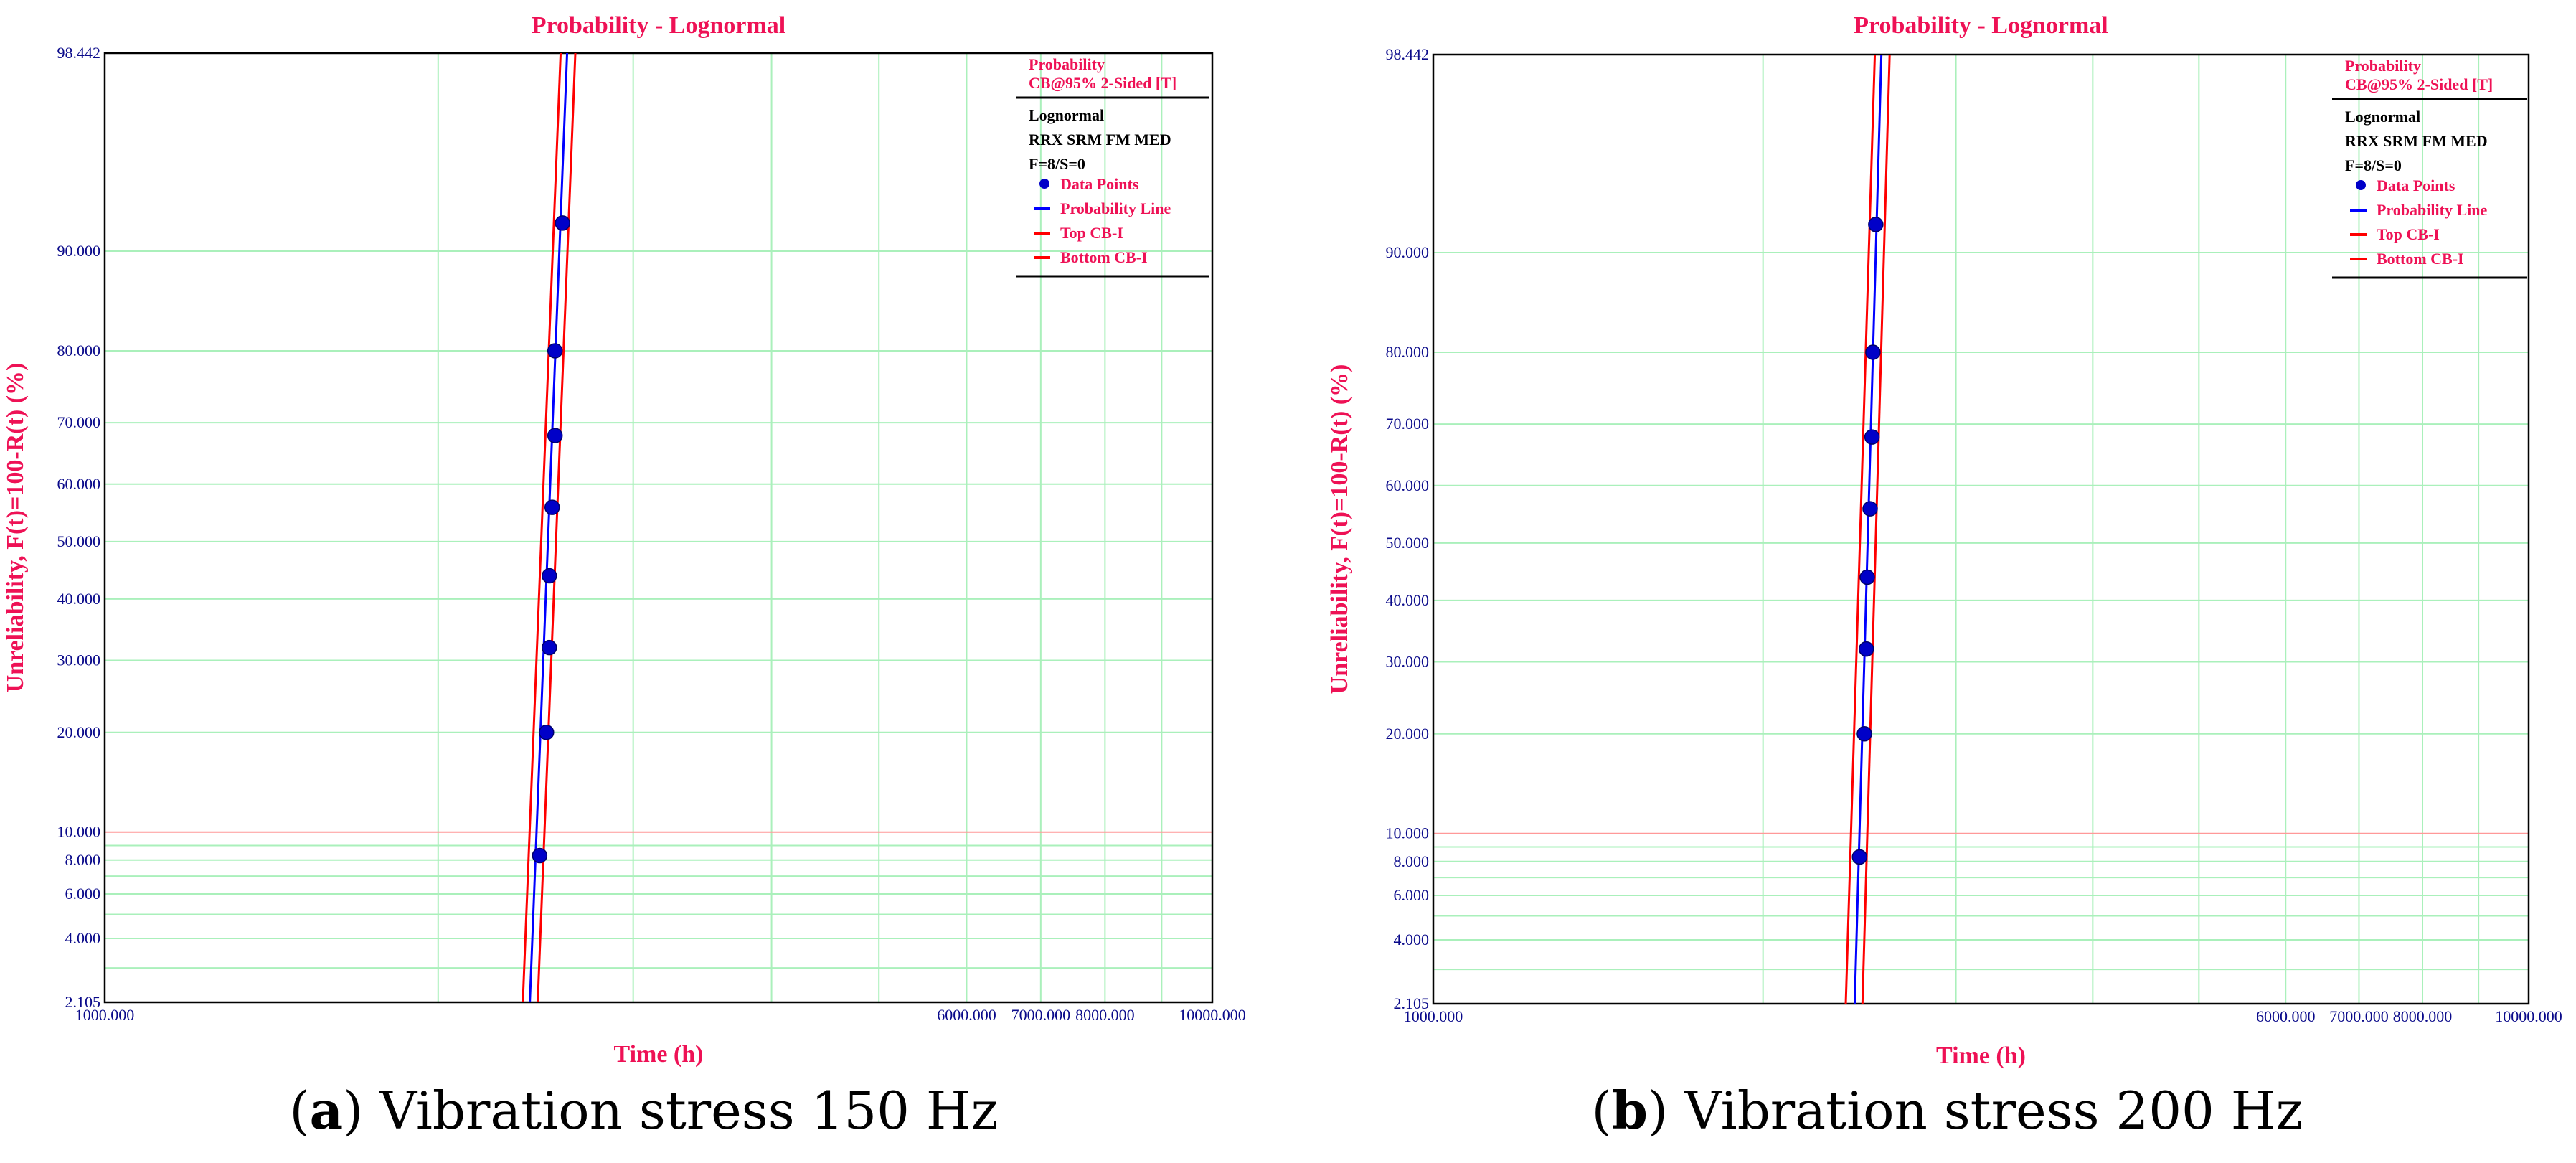 This screenshot has height=1163, width=2576. Describe the element at coordinates (1629, 1111) in the screenshot. I see `caption-b-label: b` at that location.